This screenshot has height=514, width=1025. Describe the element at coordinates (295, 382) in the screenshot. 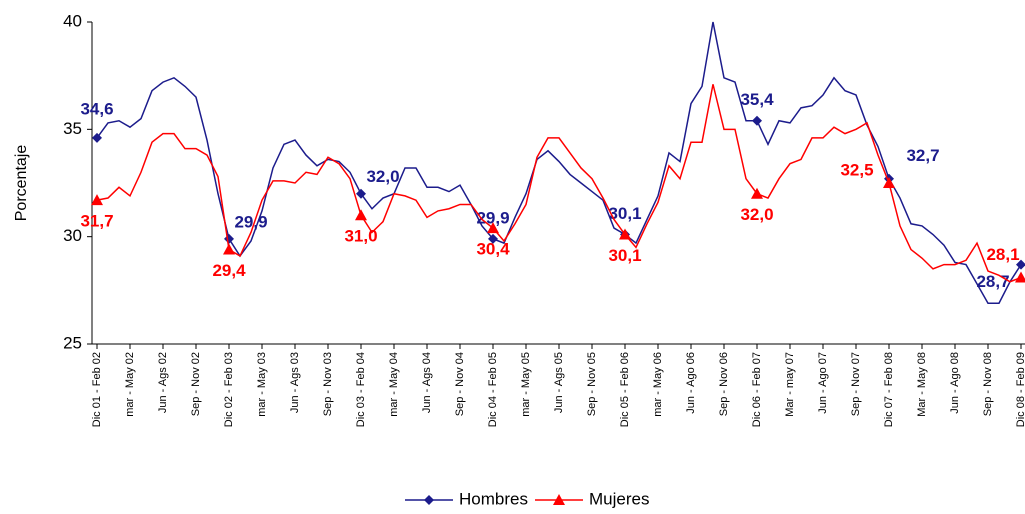

I see `x-tick-label: Jun - Ags 03` at that location.